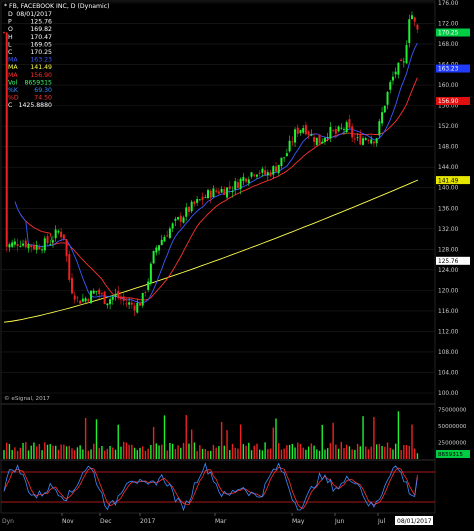 The image size is (474, 531). What do you see at coordinates (41, 37) in the screenshot?
I see `data-window-value: 170.47` at bounding box center [41, 37].